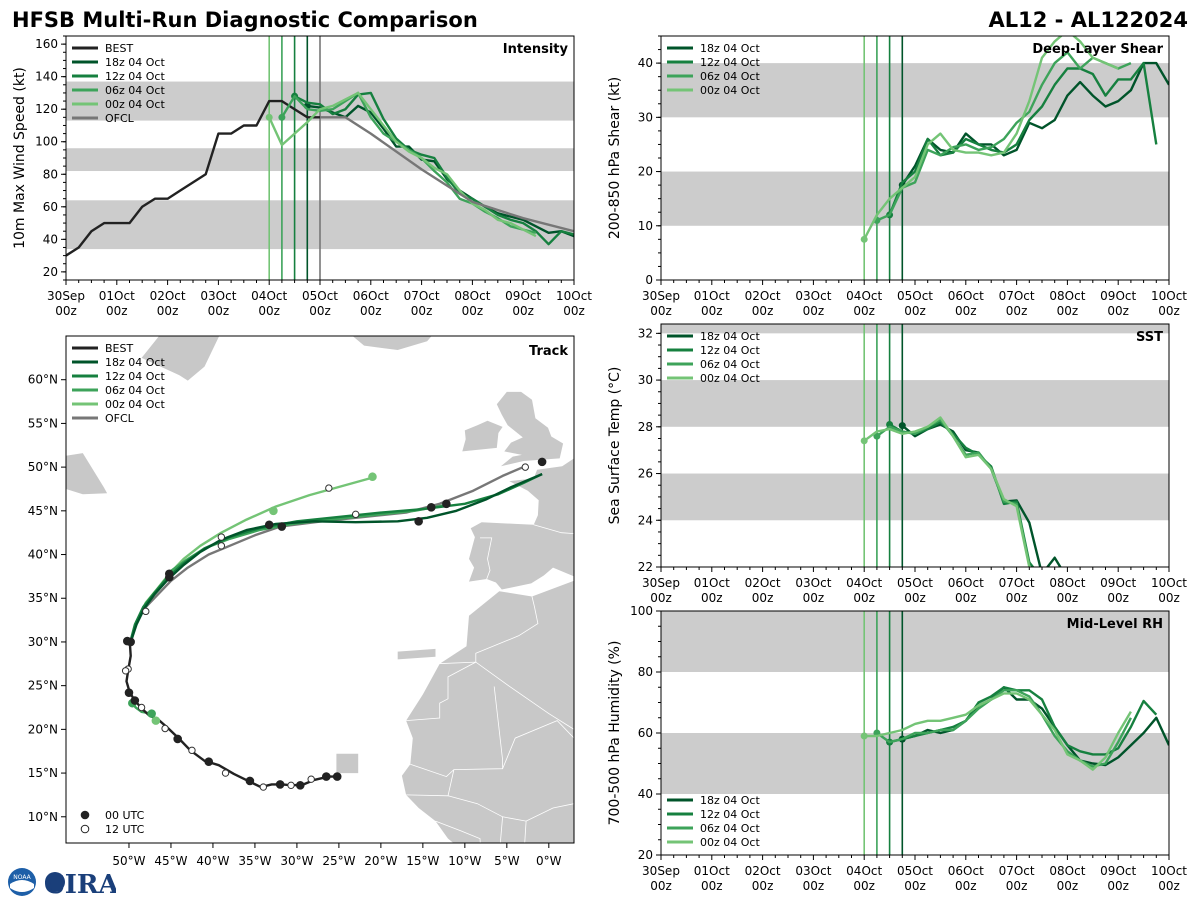 This screenshot has width=1200, height=902. What do you see at coordinates (730, 800) in the screenshot?
I see `rh-legend-label: 18z 04 Oct` at bounding box center [730, 800].